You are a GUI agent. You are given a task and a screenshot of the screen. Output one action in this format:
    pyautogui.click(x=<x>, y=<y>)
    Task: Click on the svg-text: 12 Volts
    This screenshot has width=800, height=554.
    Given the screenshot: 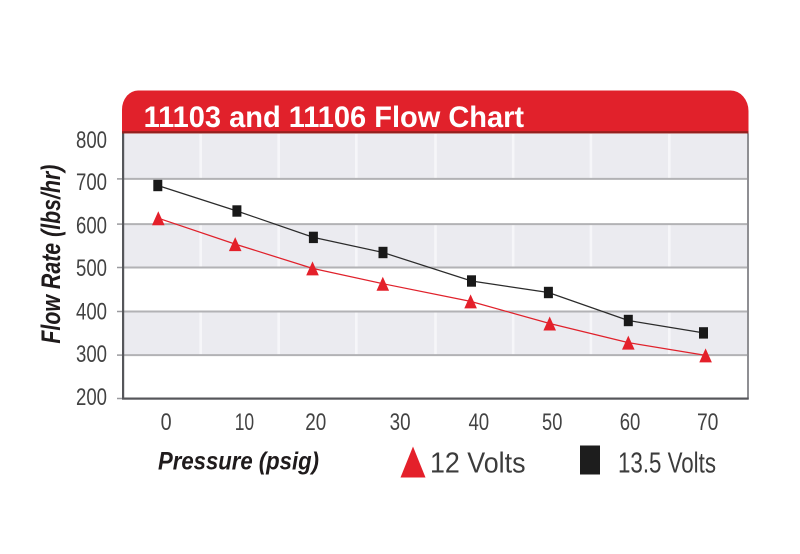 What is the action you would take?
    pyautogui.click(x=478, y=463)
    